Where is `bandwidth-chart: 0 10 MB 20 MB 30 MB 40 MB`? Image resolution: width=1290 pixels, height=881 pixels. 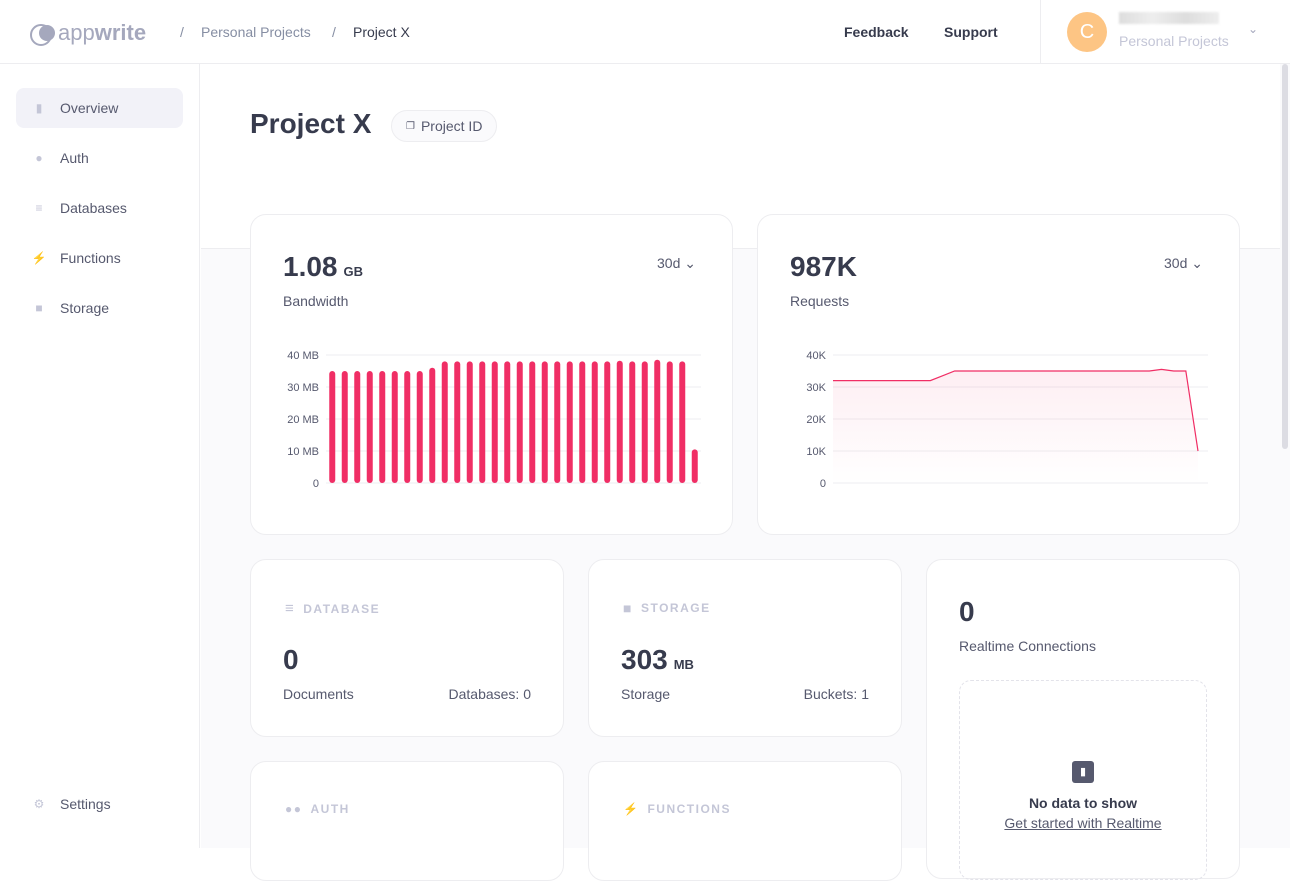
bandwidth-chart: 0 10 MB 20 MB 30 MB 40 MB is located at coordinates (494, 420).